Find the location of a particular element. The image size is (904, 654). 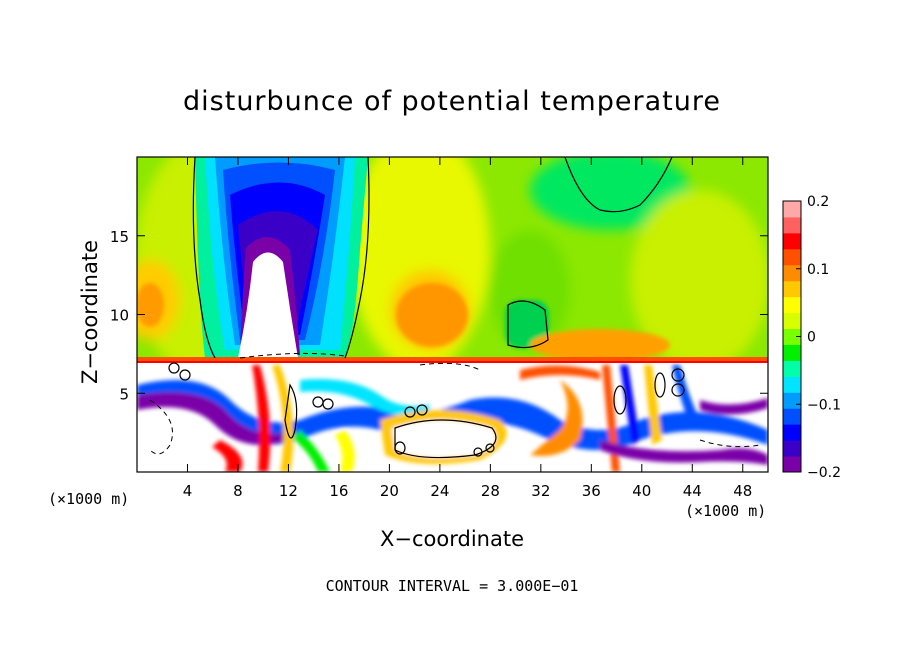

x-axis-unit: (×1000 m) is located at coordinates (726, 511).